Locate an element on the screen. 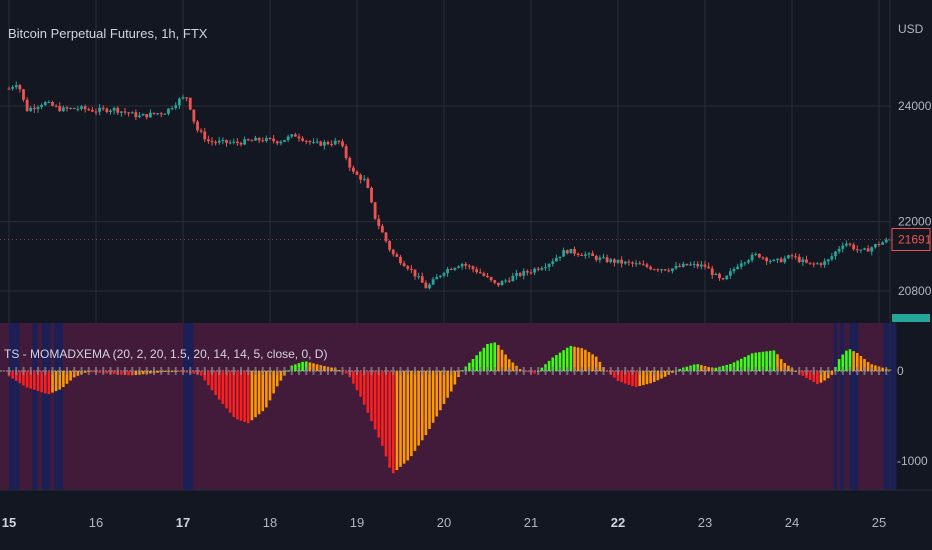 This screenshot has width=932, height=550. time-axis: 15 16 17 18 19 20 21 22 23 24 25 is located at coordinates (444, 522).